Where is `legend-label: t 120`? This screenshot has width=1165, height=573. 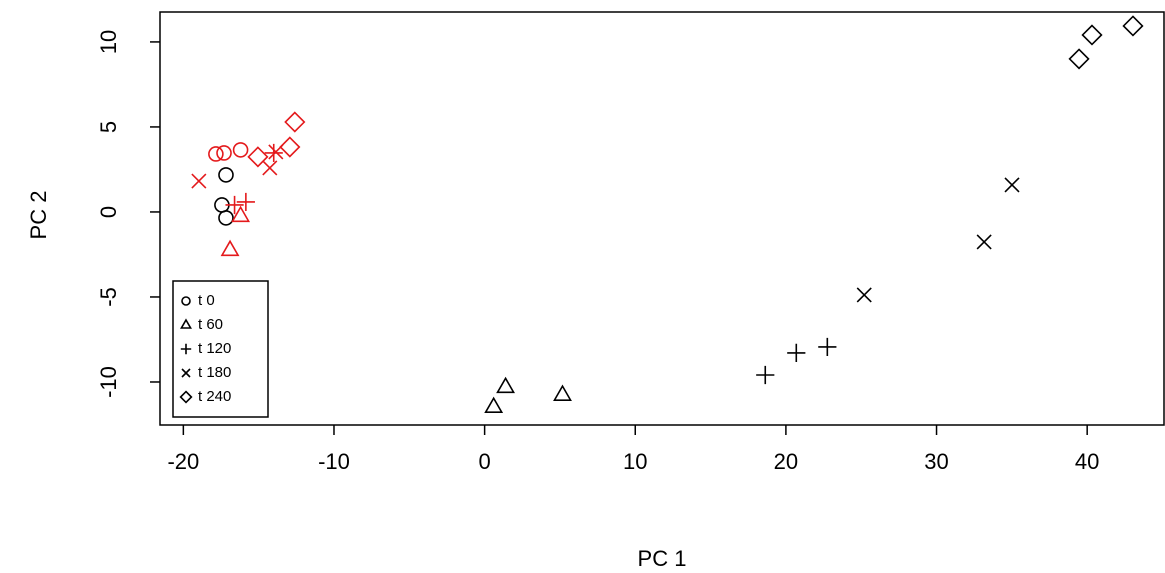
legend-label: t 120 is located at coordinates (214, 348).